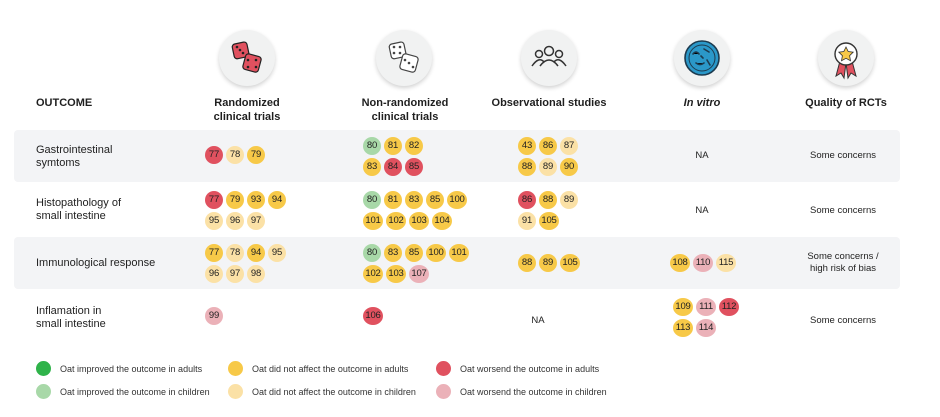 Image resolution: width=940 pixels, height=417 pixels. I want to click on nonrct-cell: 80 81 83 85 100 101 102 103 104, so click(419, 210).